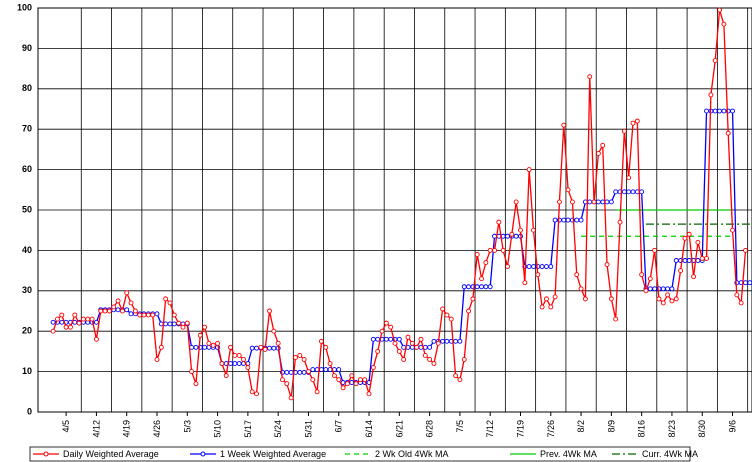 The width and height of the screenshot is (752, 462). I want to click on x-tick-label: 7/19, so click(520, 429).